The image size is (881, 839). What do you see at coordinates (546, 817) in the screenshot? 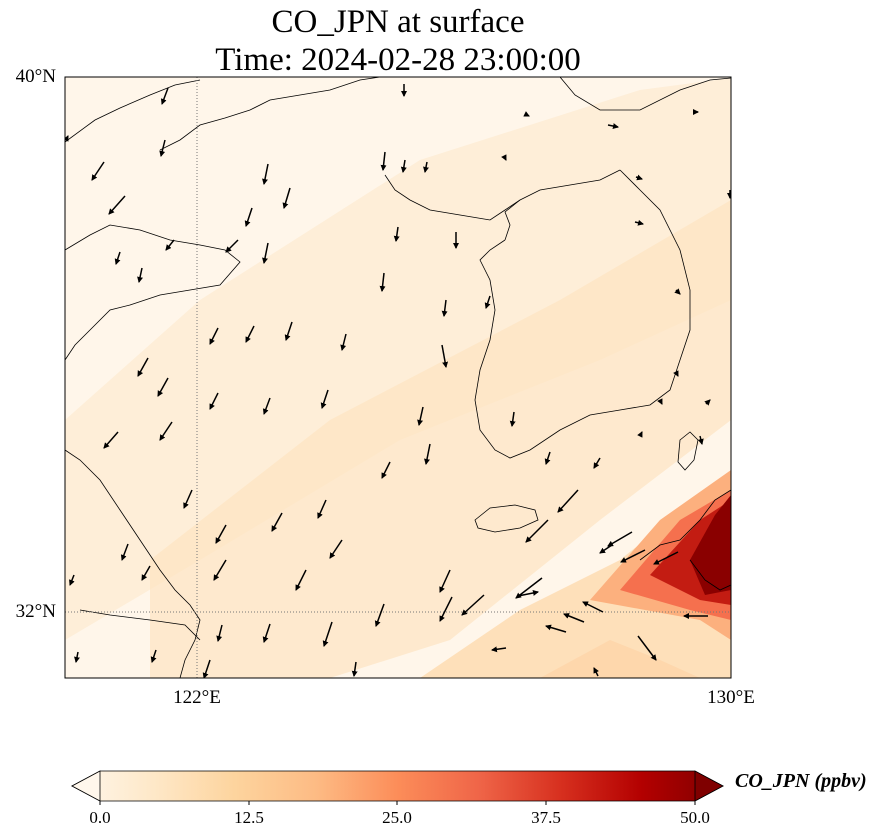
I see `colorbar-tick-3: 37.5` at bounding box center [546, 817].